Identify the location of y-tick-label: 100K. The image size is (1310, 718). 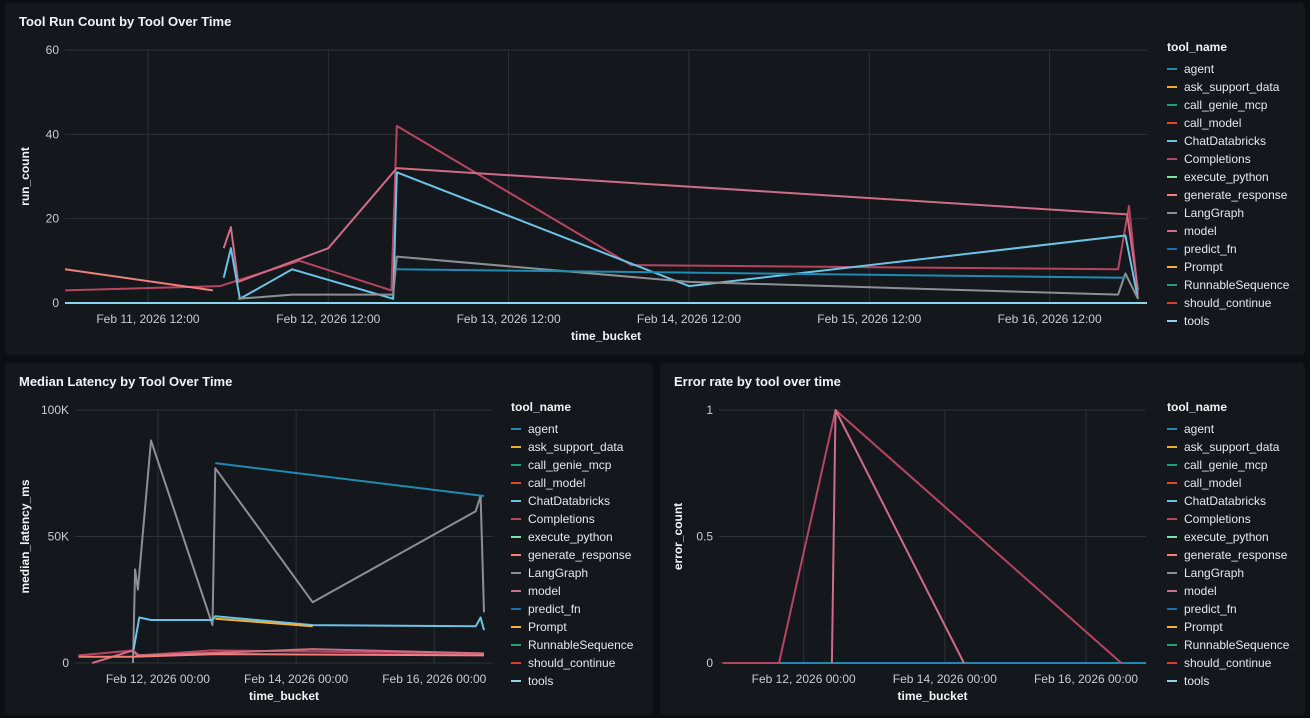
(55, 410).